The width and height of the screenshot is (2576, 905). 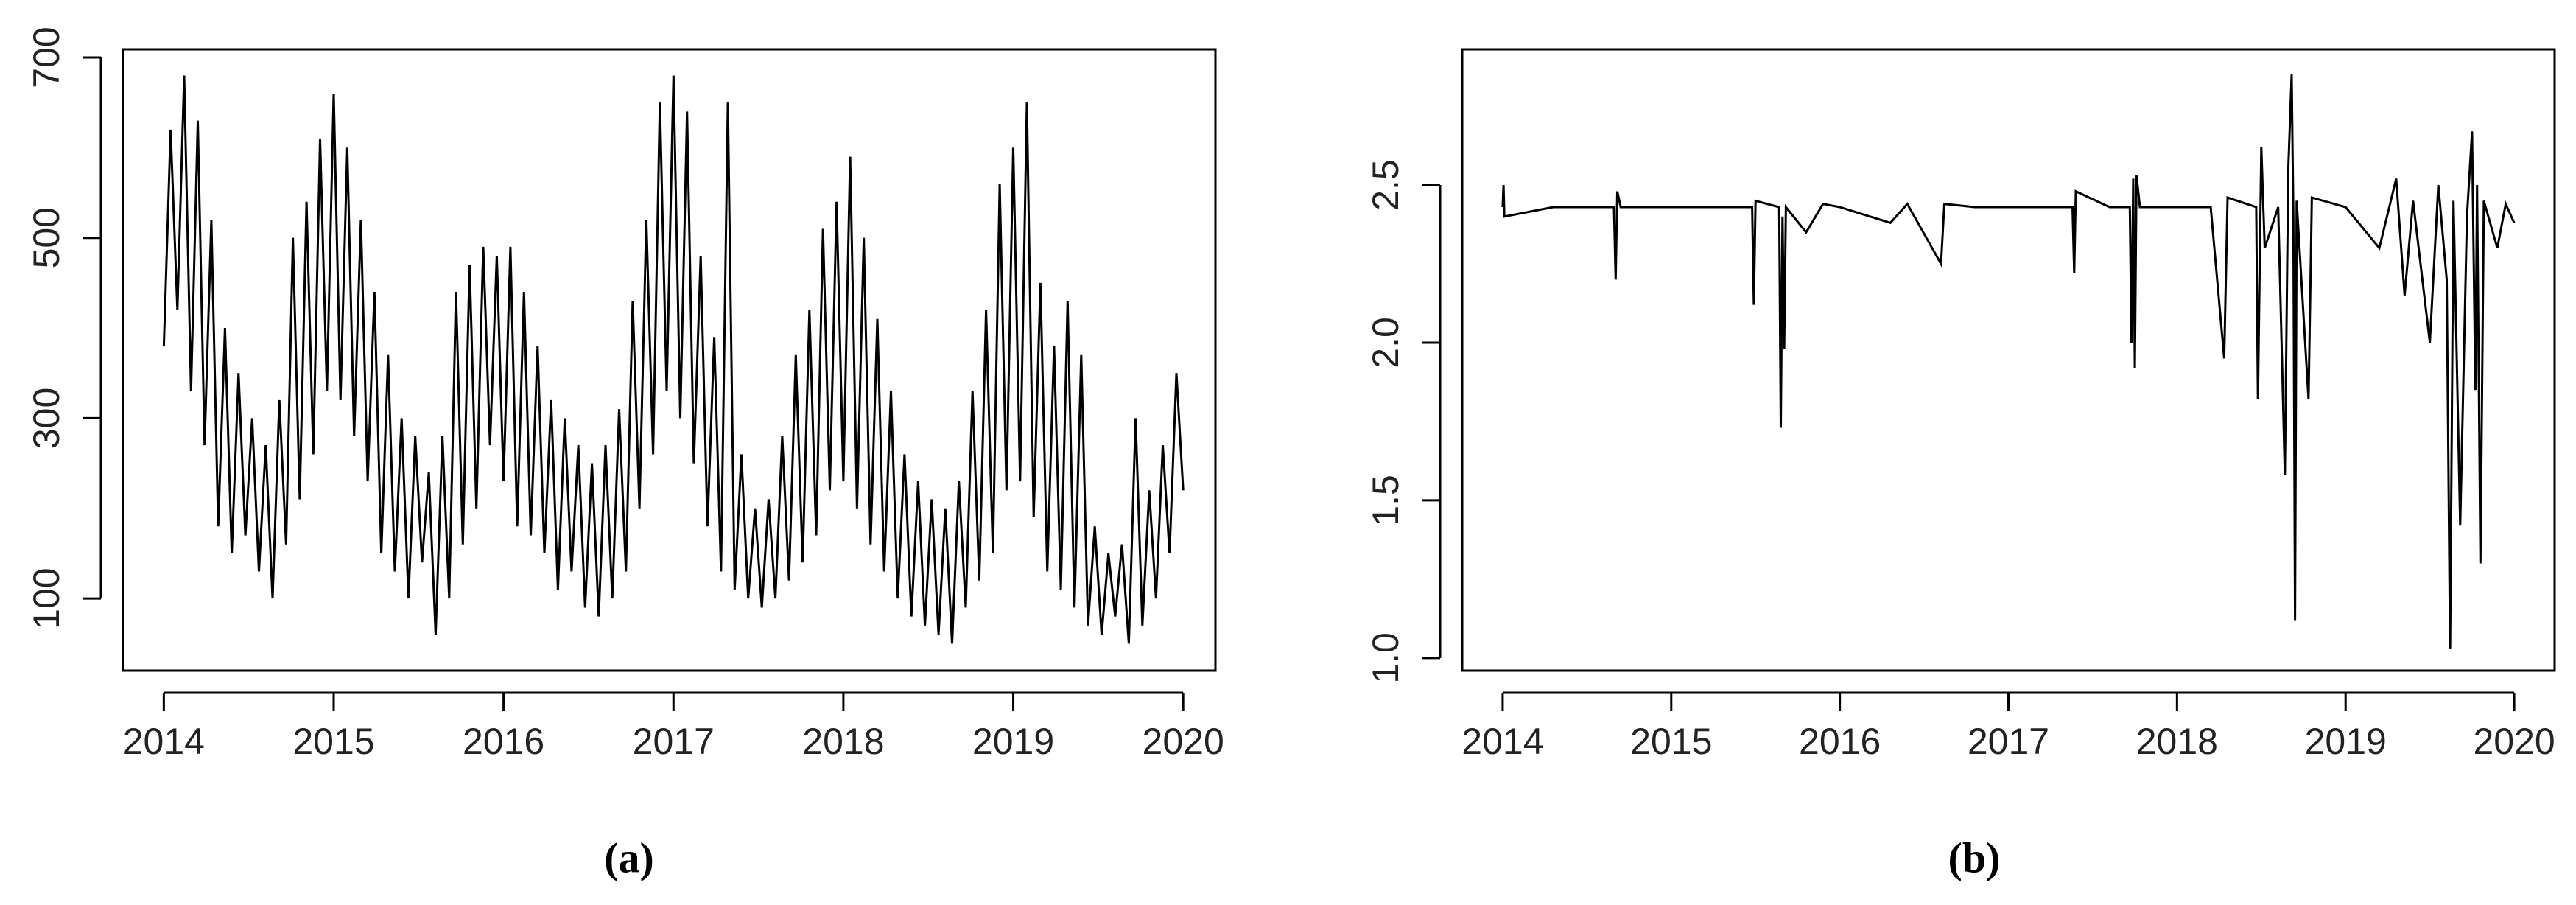 I want to click on y-tick-label: 1.5, so click(x=1385, y=500).